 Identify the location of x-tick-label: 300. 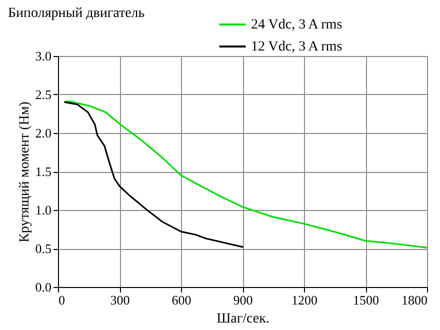
(120, 300).